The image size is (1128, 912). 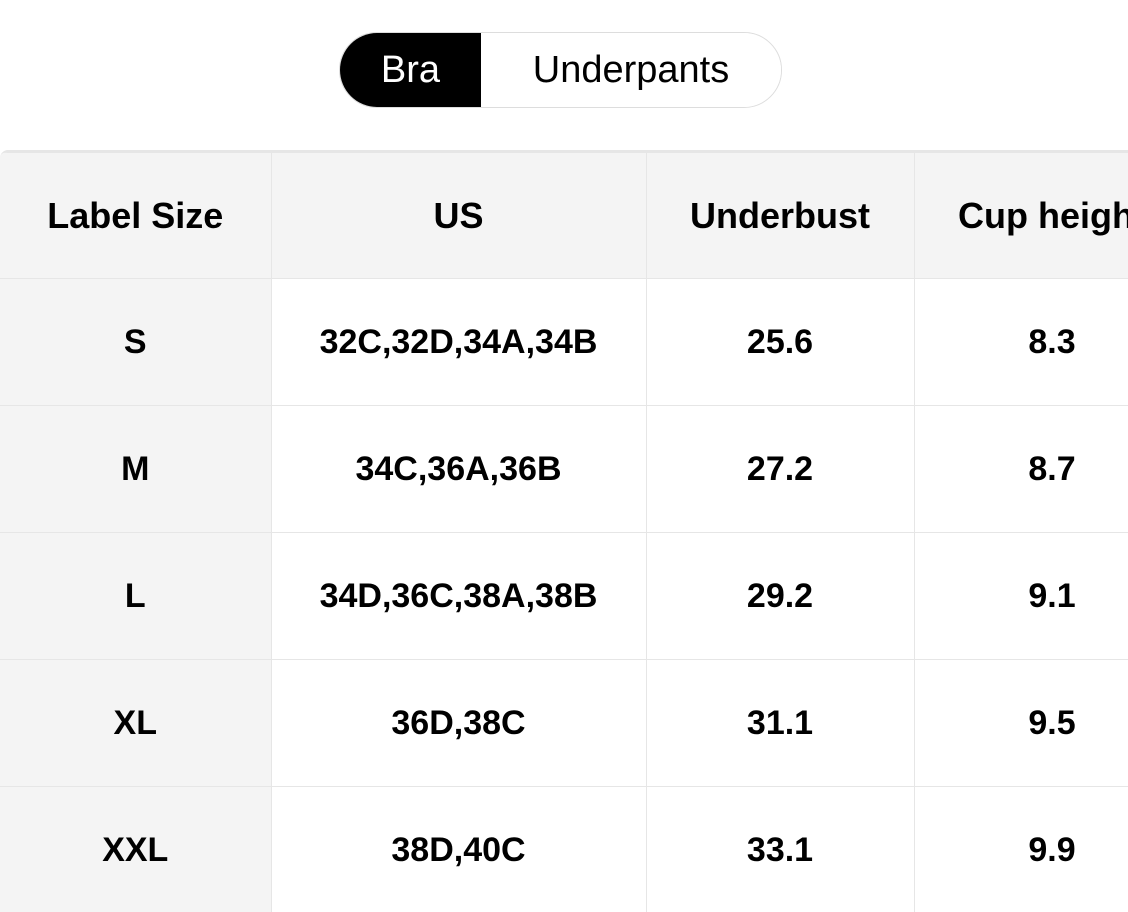 I want to click on us-size-cell: 34D,36C,38A,38B, so click(x=458, y=596).